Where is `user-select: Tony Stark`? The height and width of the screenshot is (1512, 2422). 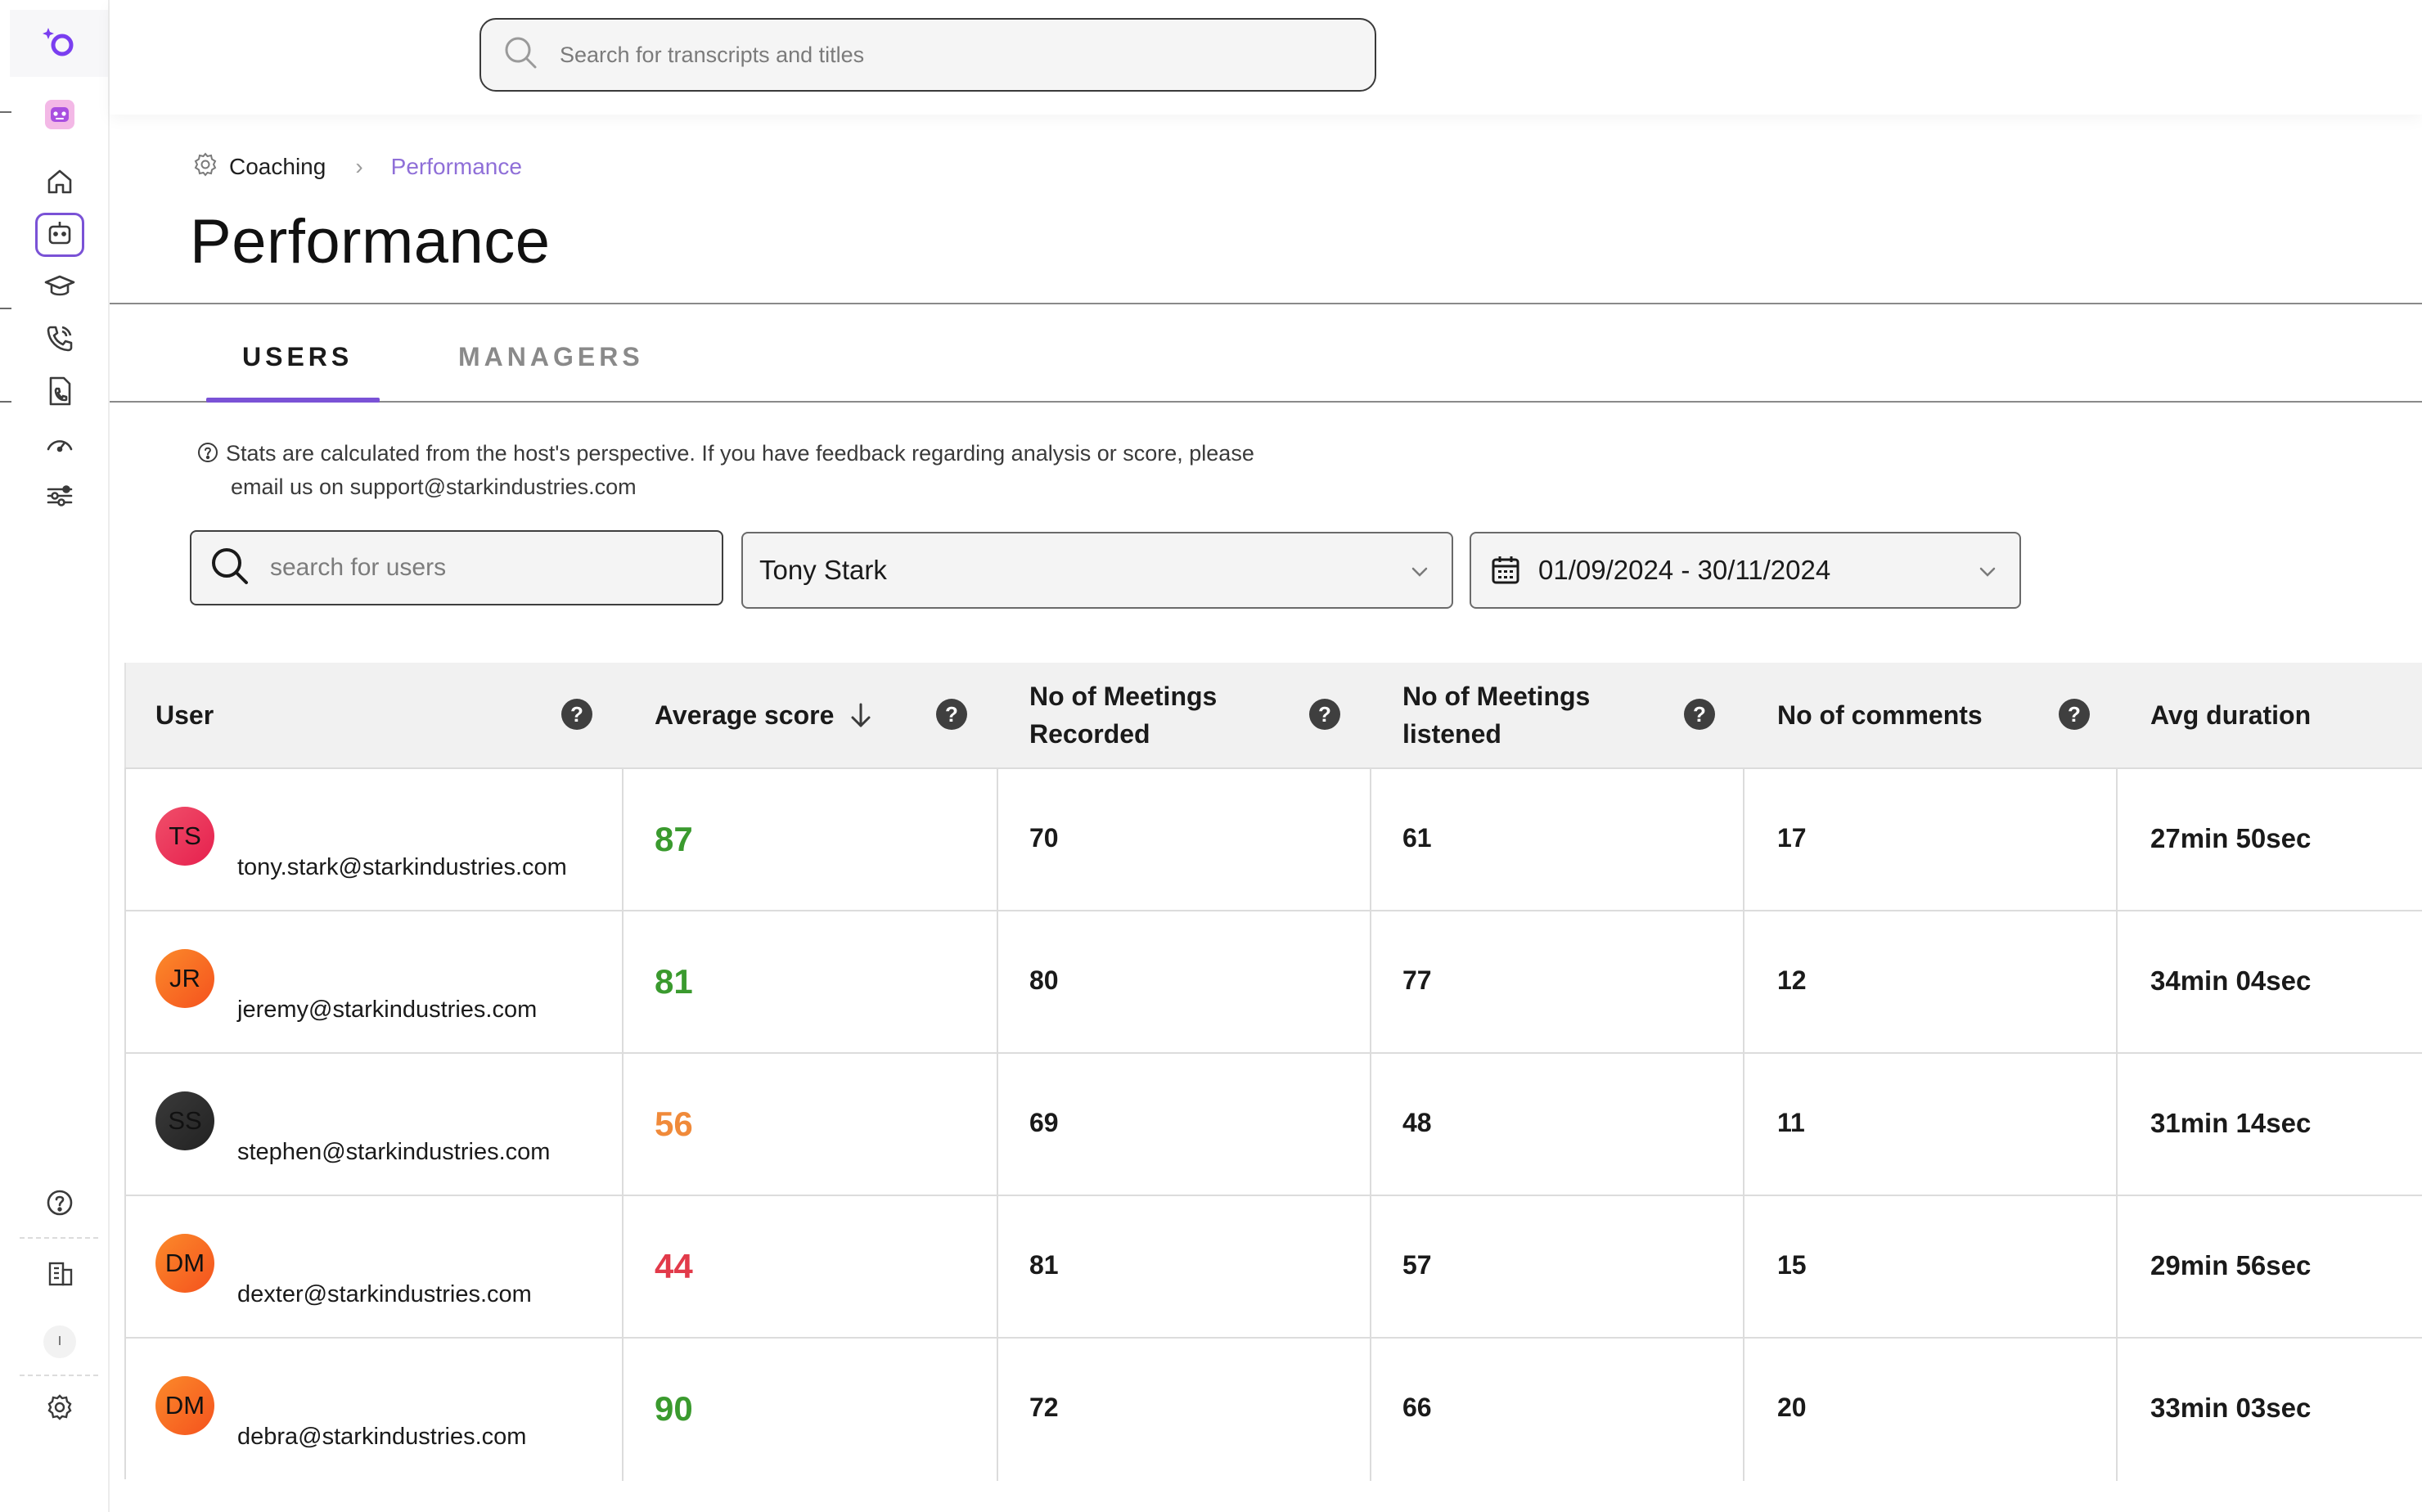 user-select: Tony Stark is located at coordinates (1097, 571).